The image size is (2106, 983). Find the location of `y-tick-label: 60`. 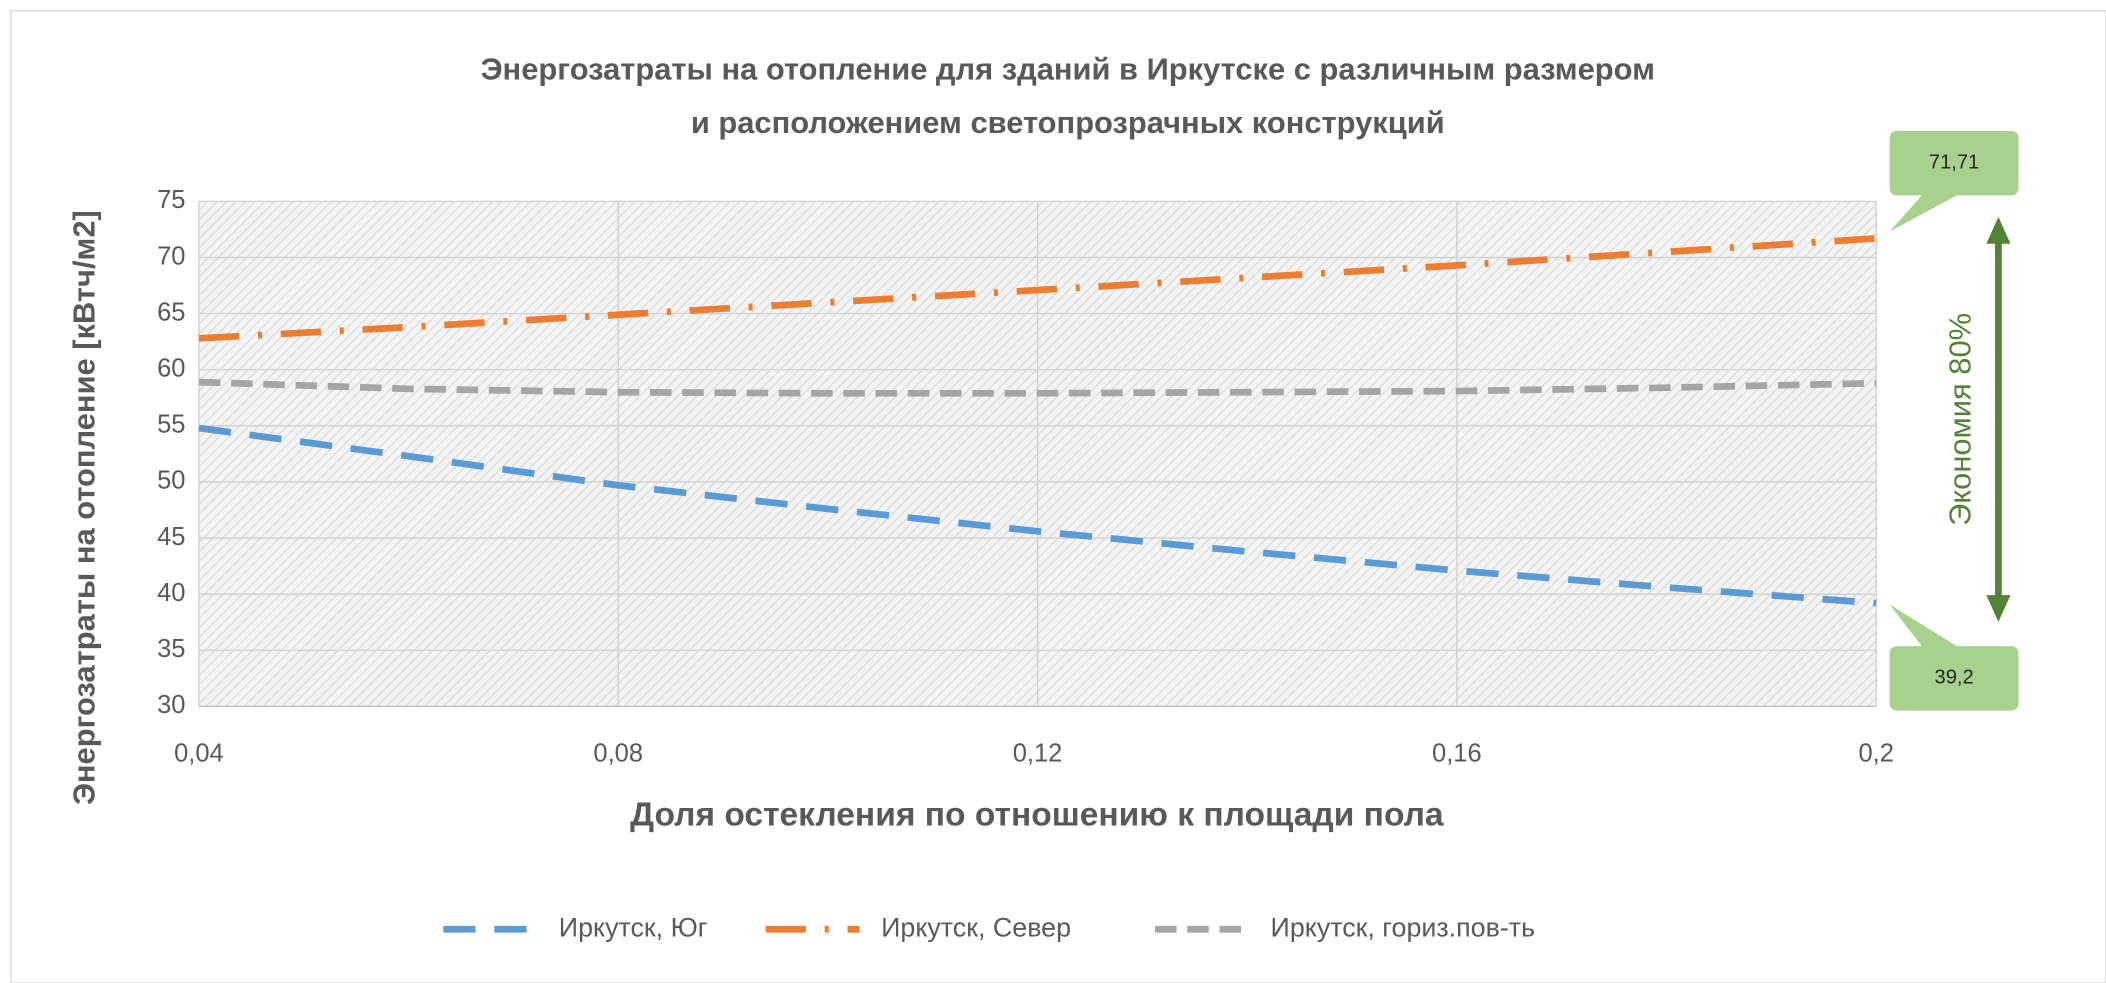

y-tick-label: 60 is located at coordinates (171, 368).